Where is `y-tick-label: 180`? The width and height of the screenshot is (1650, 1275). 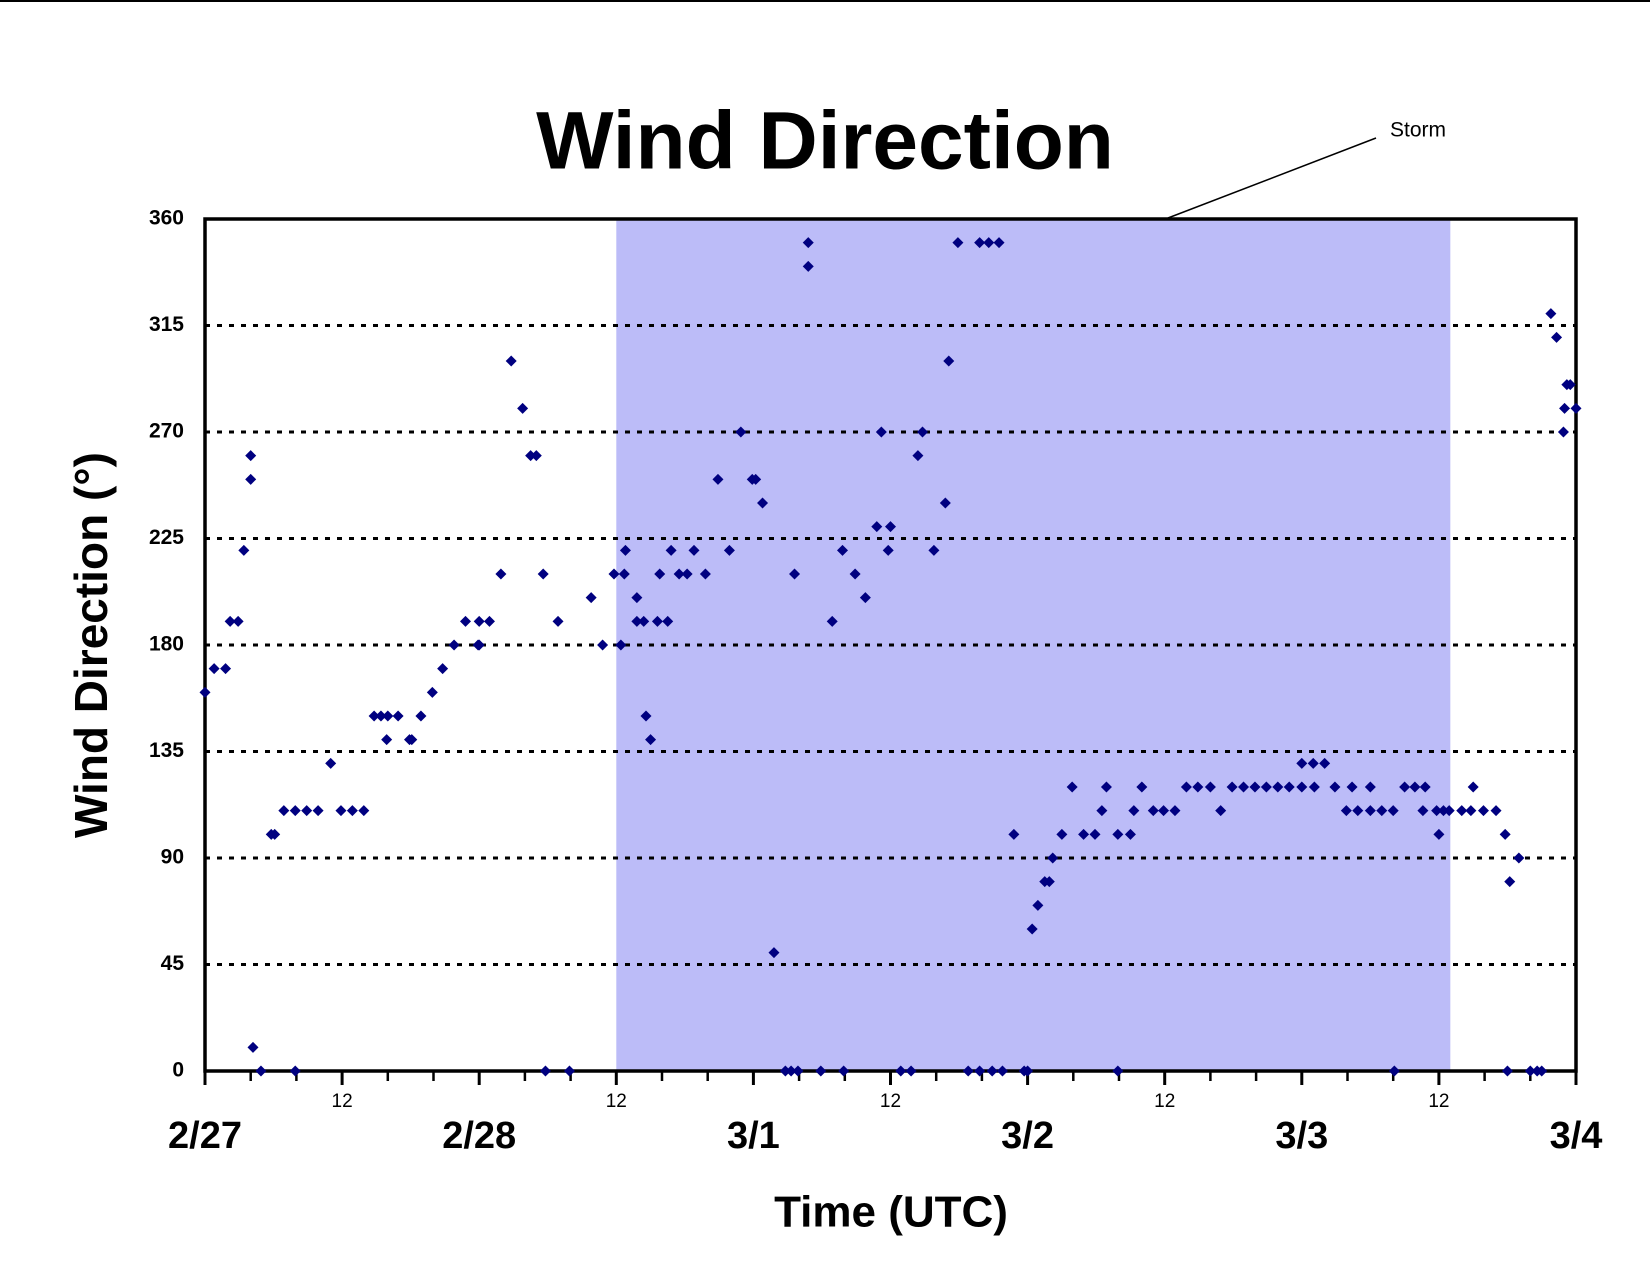 y-tick-label: 180 is located at coordinates (166, 644).